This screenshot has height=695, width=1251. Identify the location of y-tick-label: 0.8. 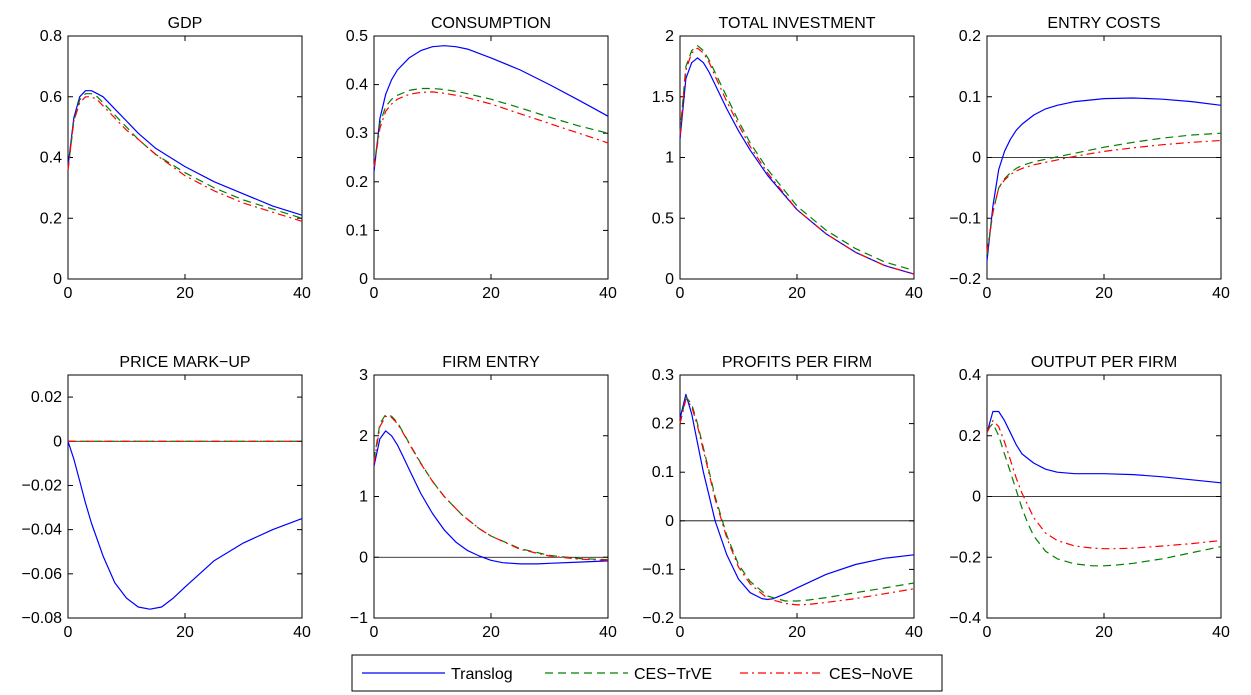
(51, 36).